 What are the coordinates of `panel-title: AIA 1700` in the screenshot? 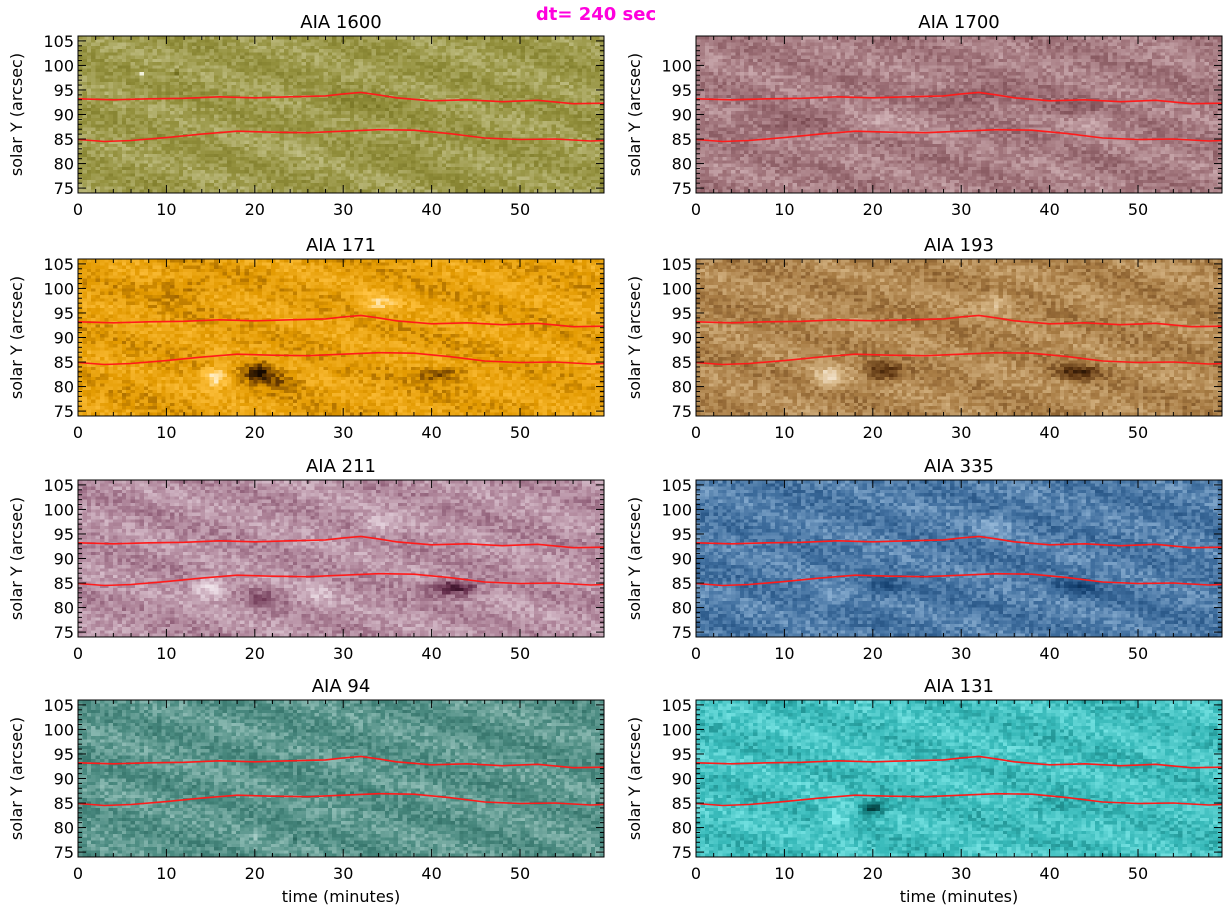 It's located at (958, 22).